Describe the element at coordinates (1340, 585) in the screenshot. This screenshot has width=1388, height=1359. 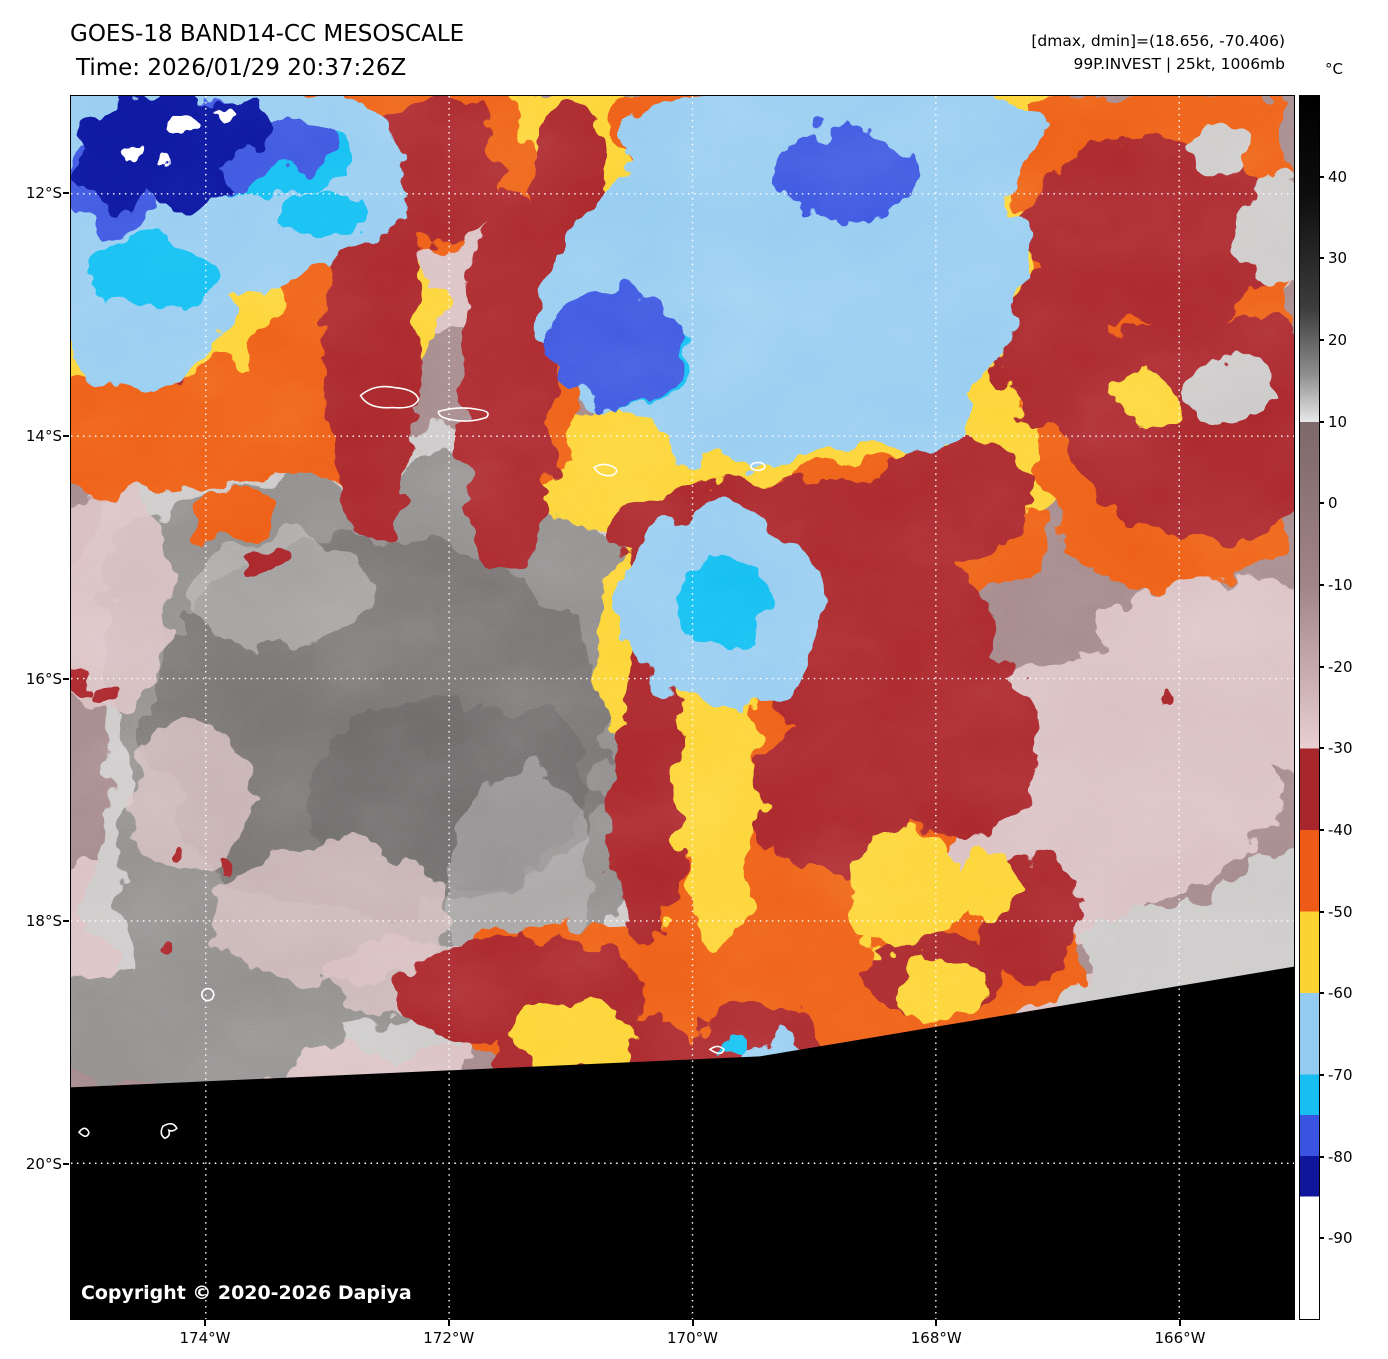
I see `colorbar-tick-label: -10` at that location.